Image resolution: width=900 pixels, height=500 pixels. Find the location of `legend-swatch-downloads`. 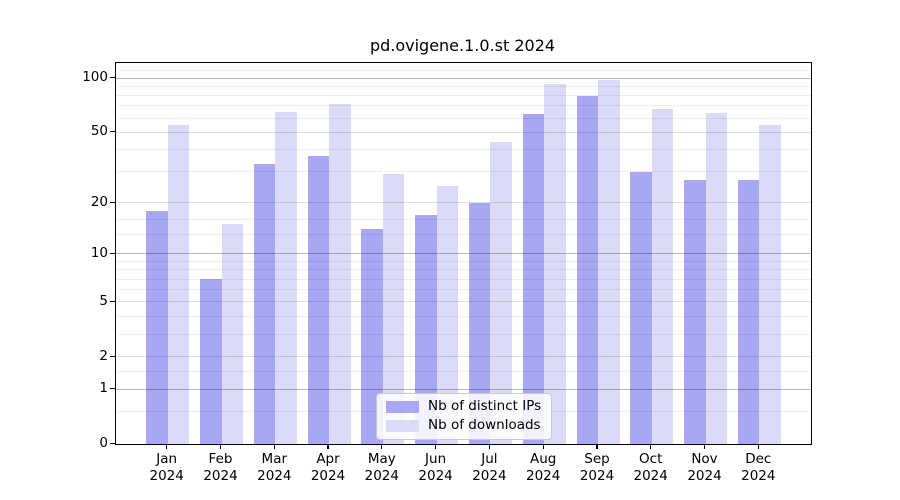

legend-swatch-downloads is located at coordinates (402, 425).